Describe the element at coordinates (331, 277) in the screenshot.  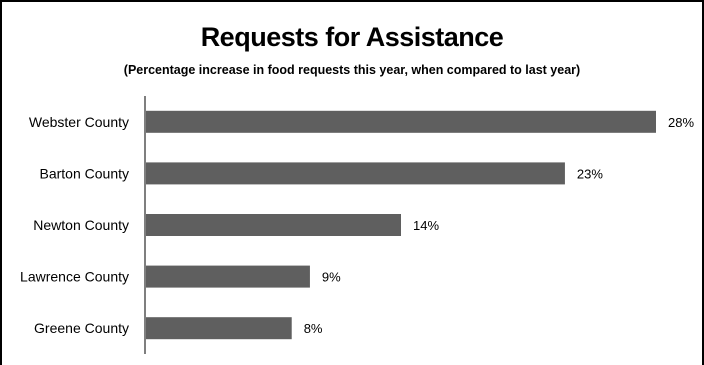
I see `data-label: 9%` at that location.